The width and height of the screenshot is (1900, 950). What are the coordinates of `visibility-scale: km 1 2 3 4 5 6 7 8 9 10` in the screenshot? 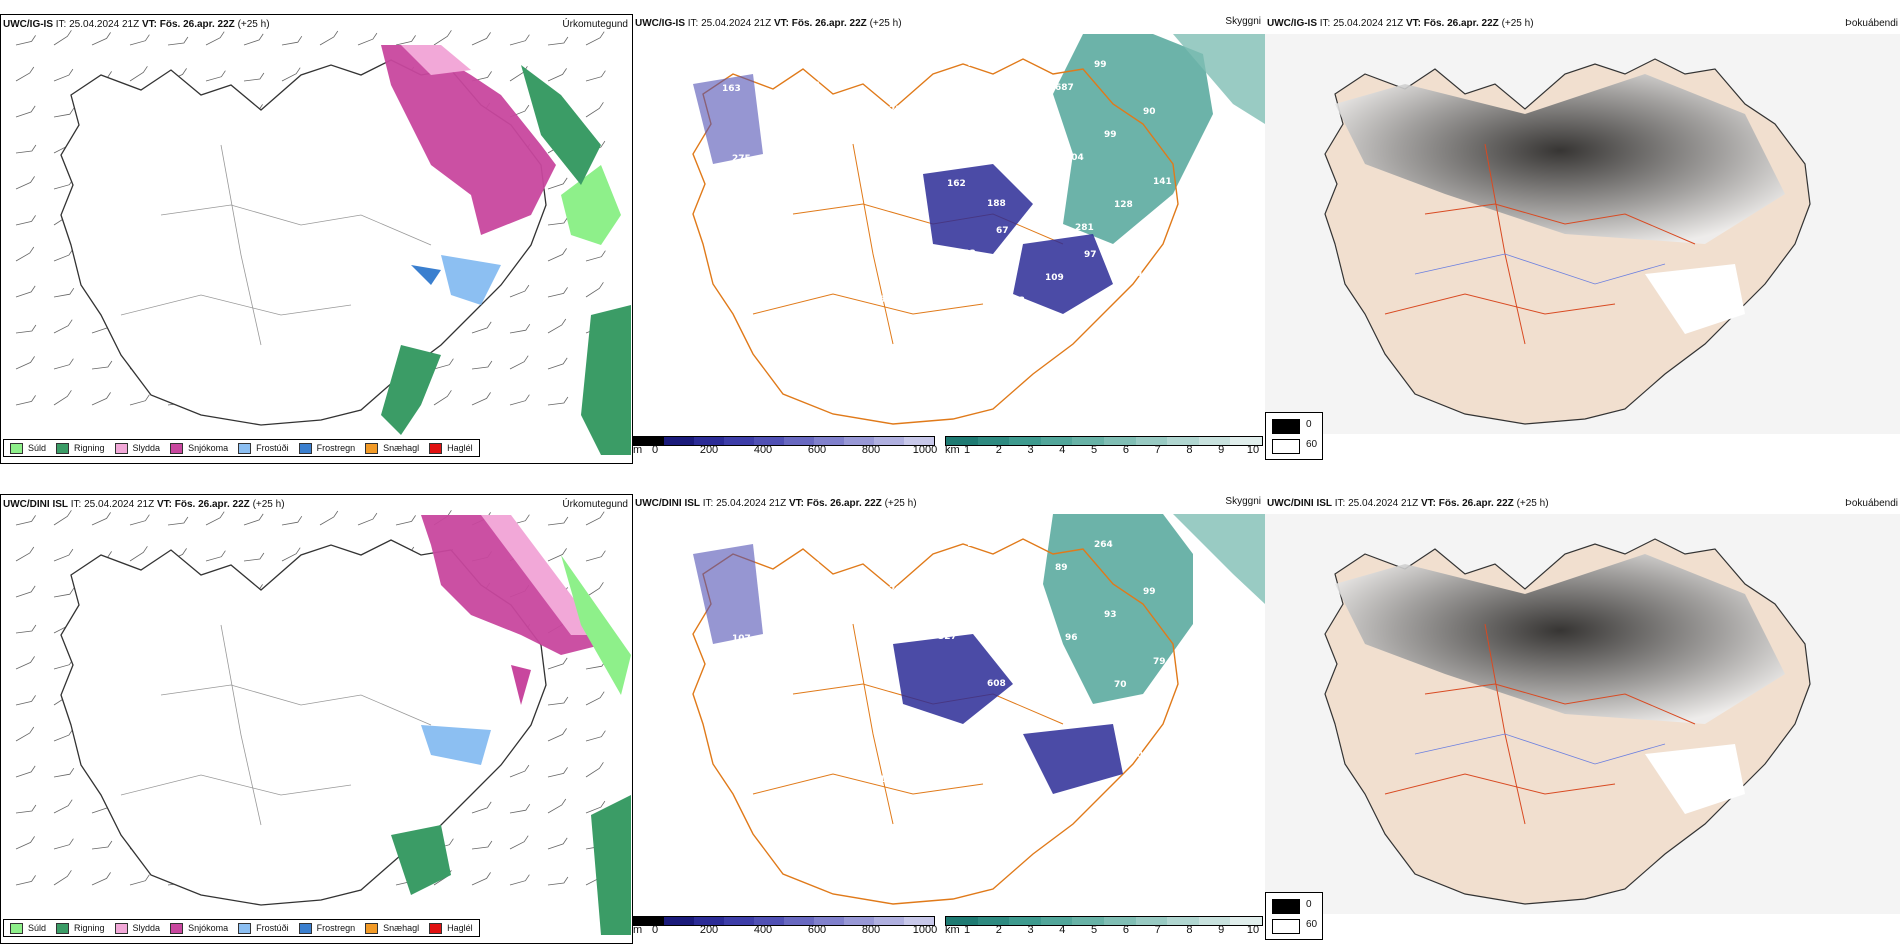 It's located at (1104, 928).